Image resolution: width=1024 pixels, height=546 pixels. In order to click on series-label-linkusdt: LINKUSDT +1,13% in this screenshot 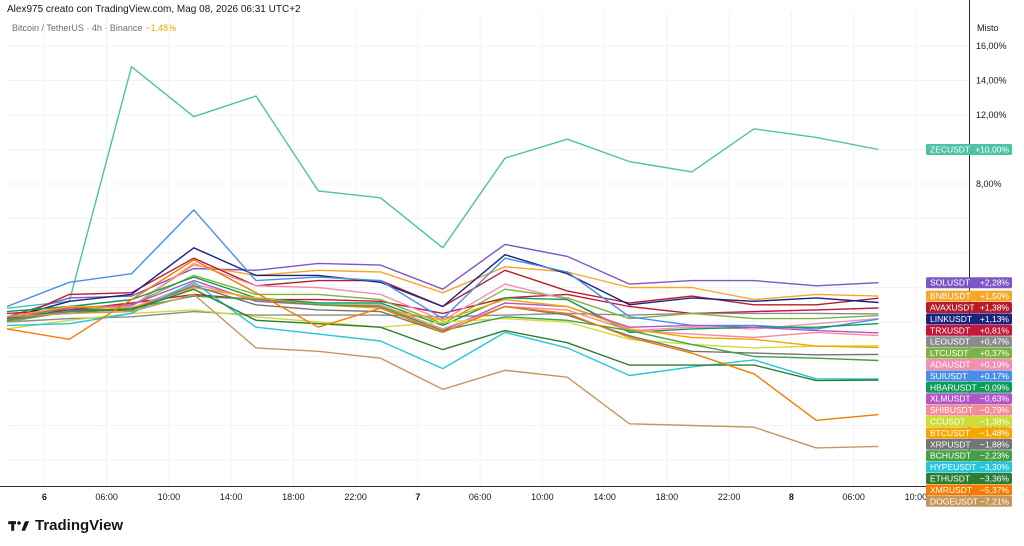, I will do `click(969, 319)`.